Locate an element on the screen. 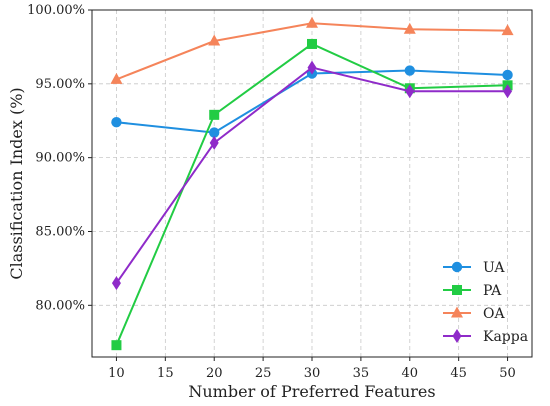  y-tick-label: 100.00% is located at coordinates (56, 10).